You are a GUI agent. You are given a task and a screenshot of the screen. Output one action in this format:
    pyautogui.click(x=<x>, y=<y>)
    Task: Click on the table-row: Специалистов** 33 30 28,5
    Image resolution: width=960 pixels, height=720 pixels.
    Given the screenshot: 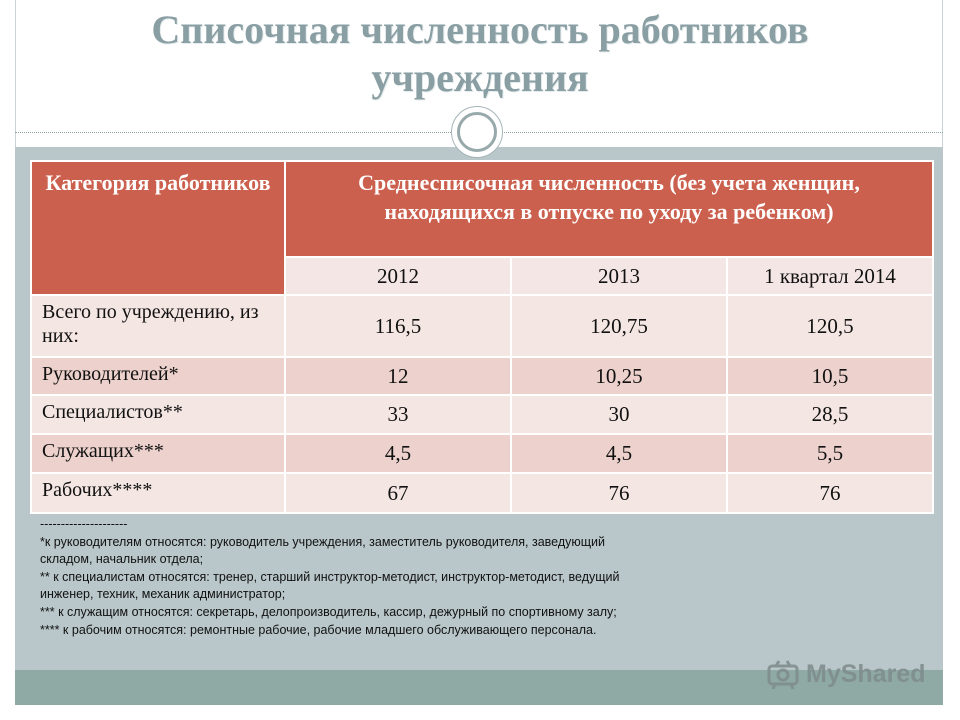 What is the action you would take?
    pyautogui.click(x=482, y=414)
    